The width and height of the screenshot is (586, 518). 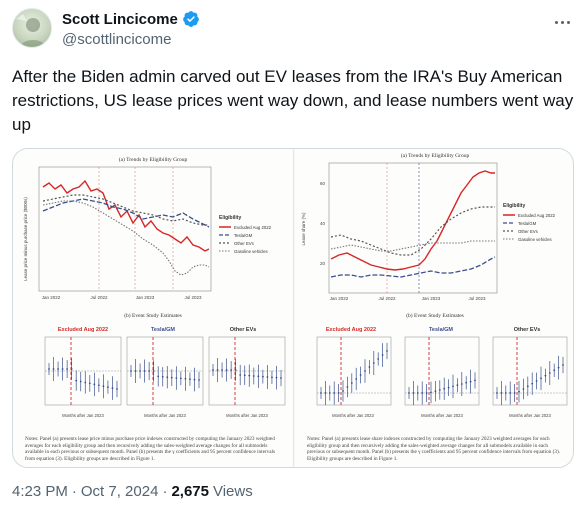 What do you see at coordinates (293, 32) in the screenshot?
I see `tweet-header: Scott Lincicome @scottlincicome` at bounding box center [293, 32].